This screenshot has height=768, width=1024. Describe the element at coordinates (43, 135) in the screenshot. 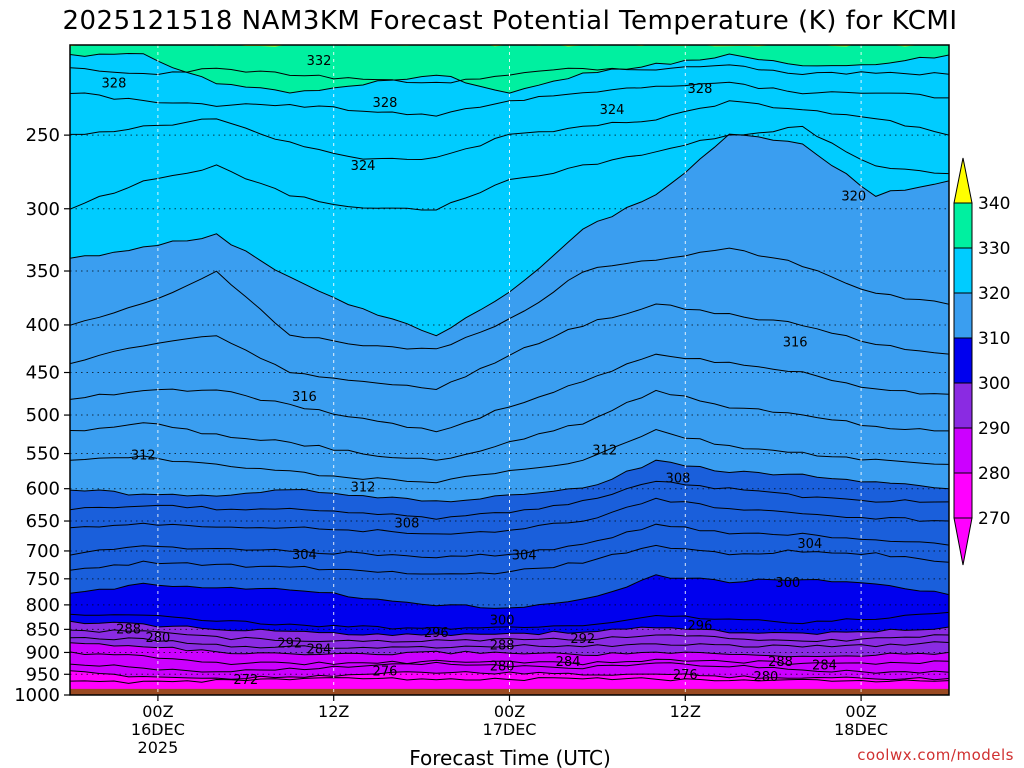

I see `y-tick-label: 250` at that location.